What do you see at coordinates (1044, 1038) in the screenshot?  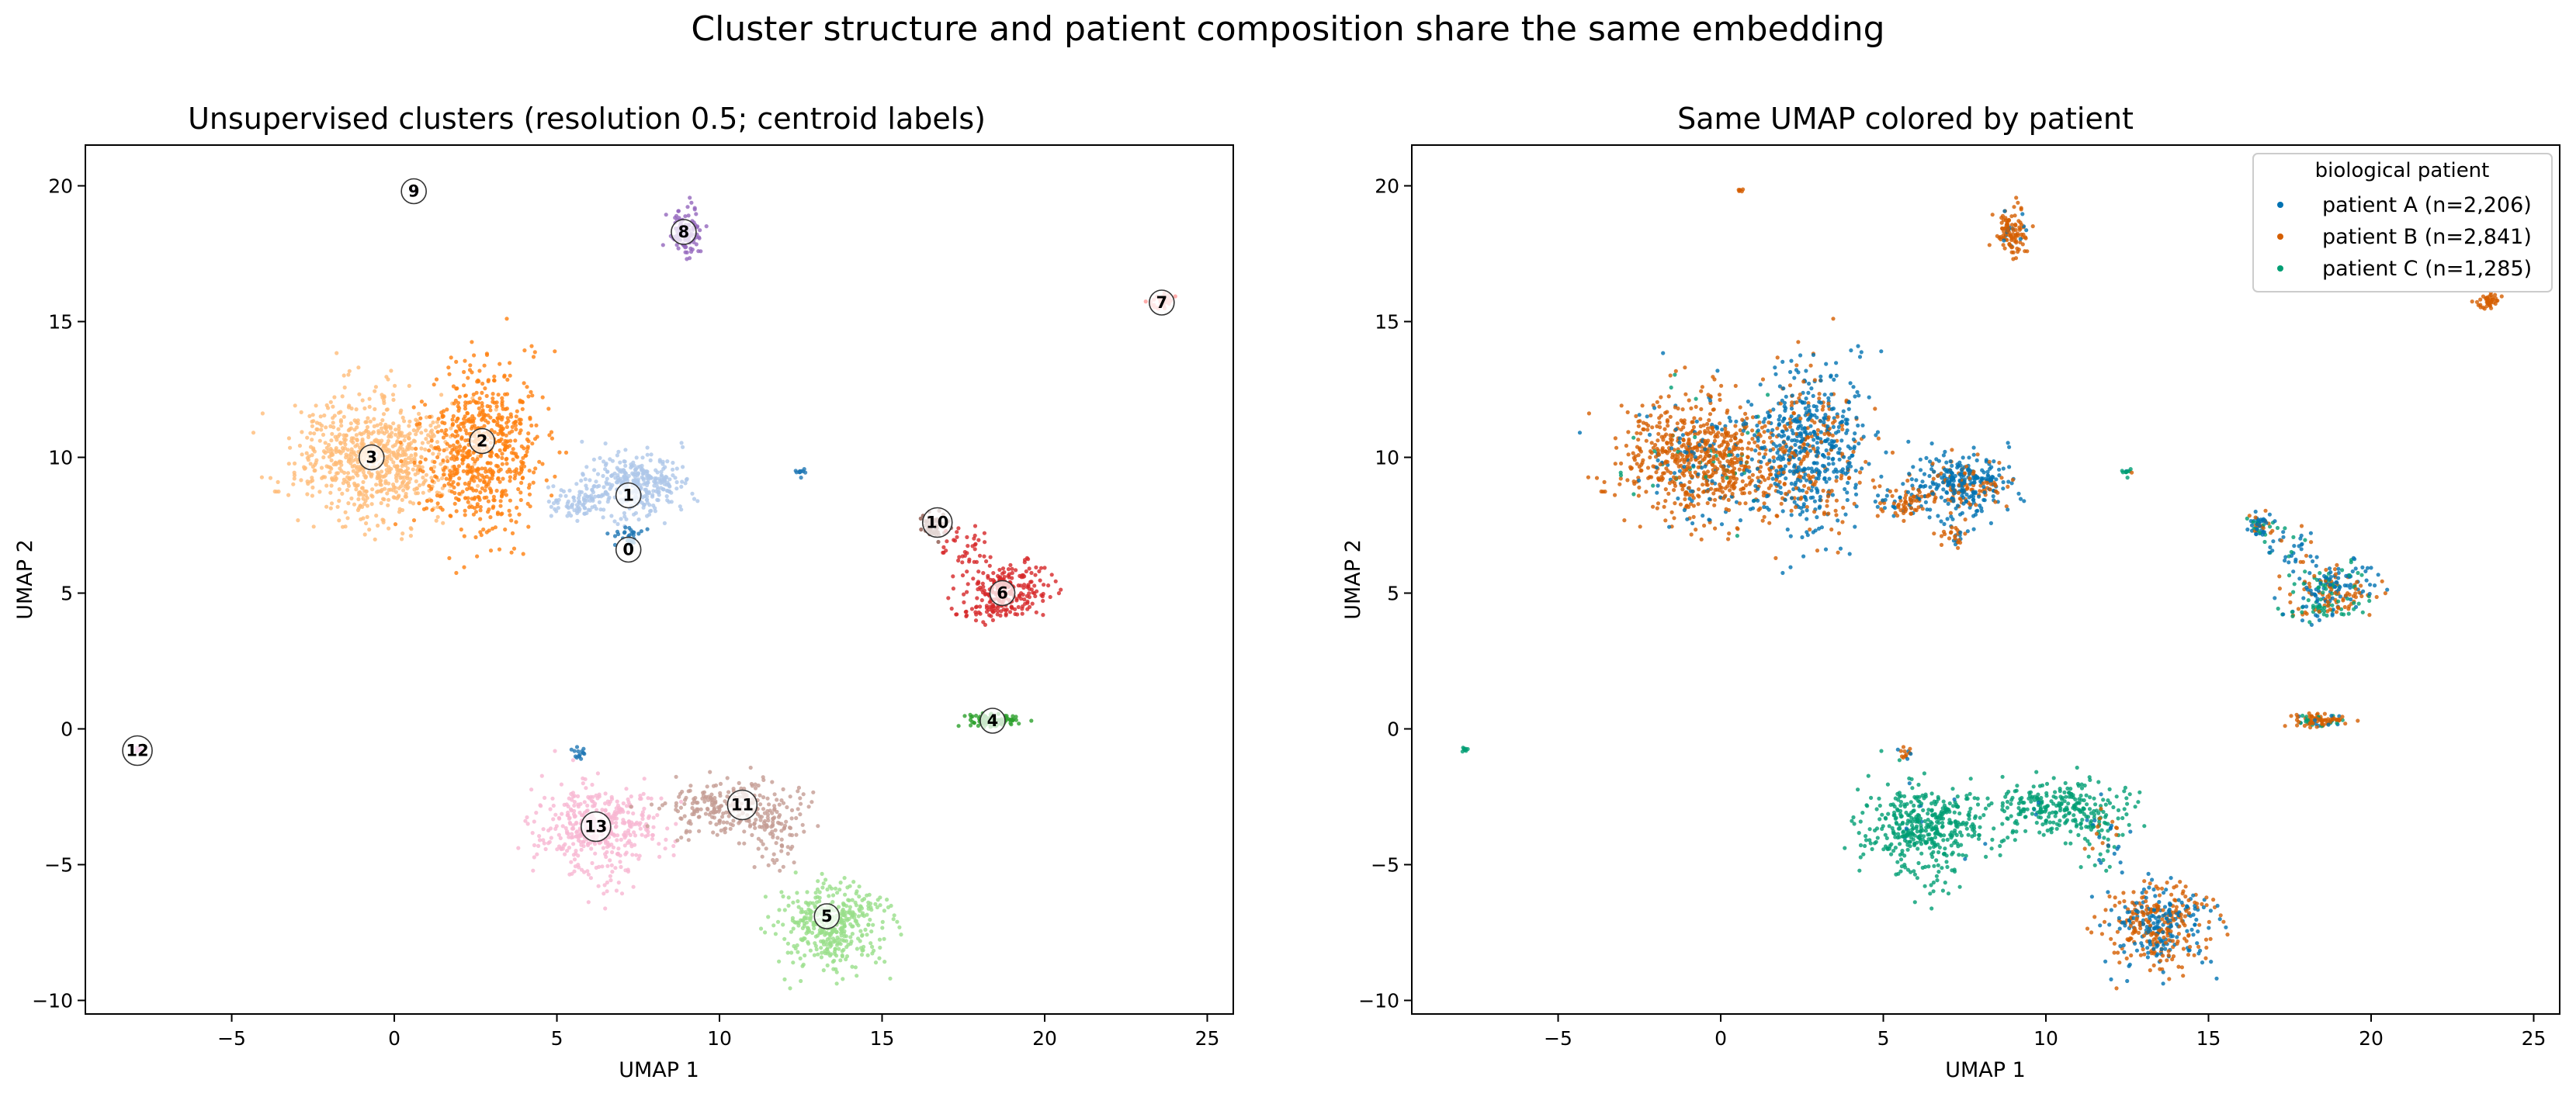 I see `x-tick-label: 20` at bounding box center [1044, 1038].